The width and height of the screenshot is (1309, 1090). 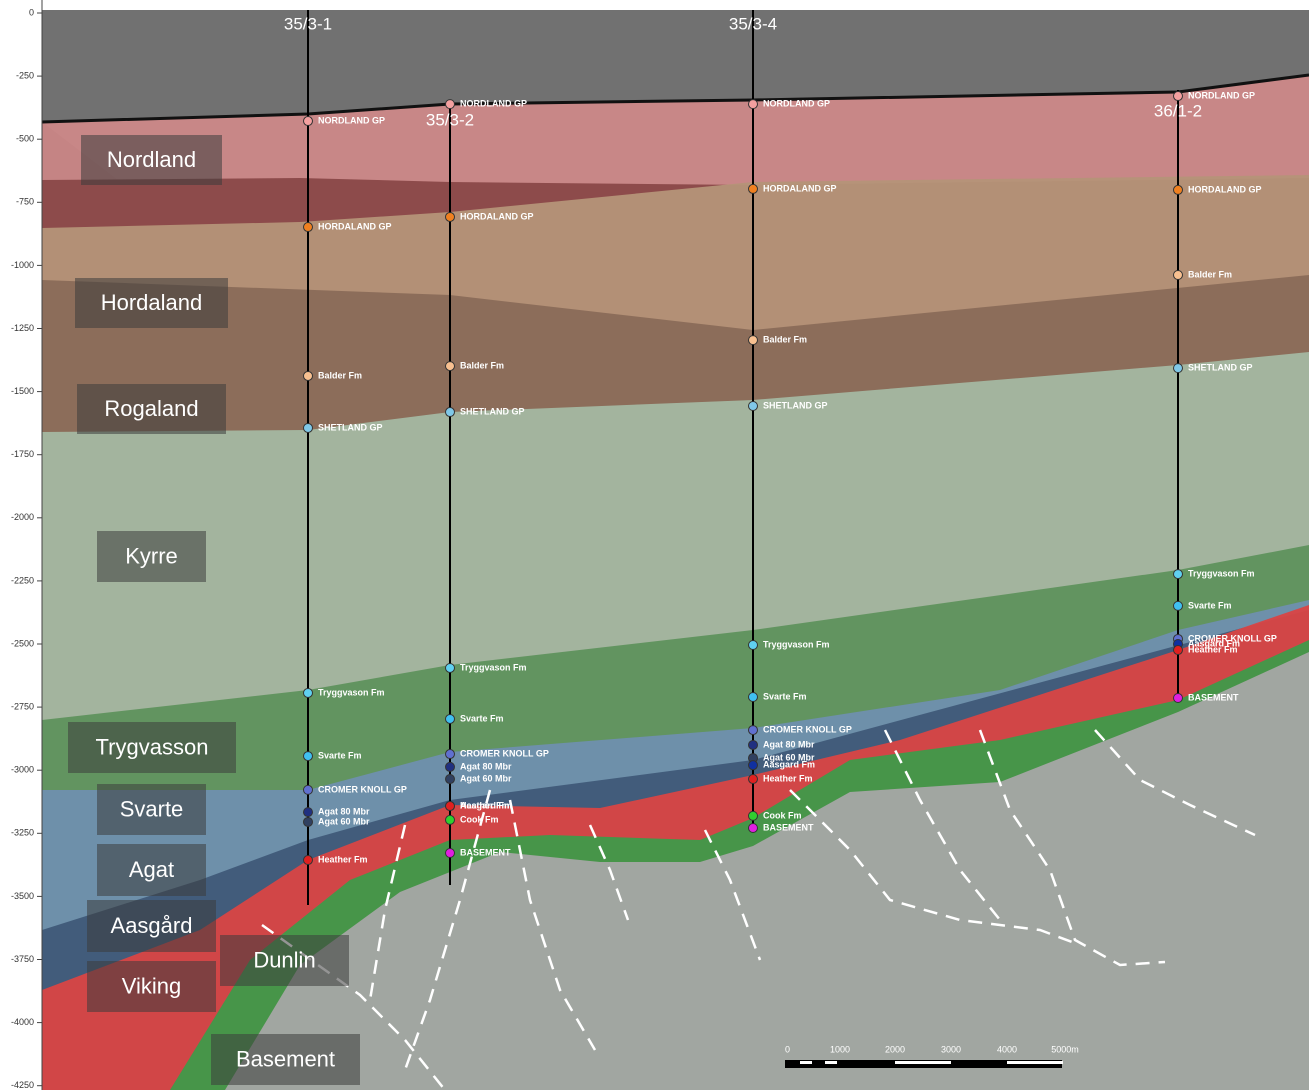 I want to click on scale-label: 3000, so click(x=951, y=1049).